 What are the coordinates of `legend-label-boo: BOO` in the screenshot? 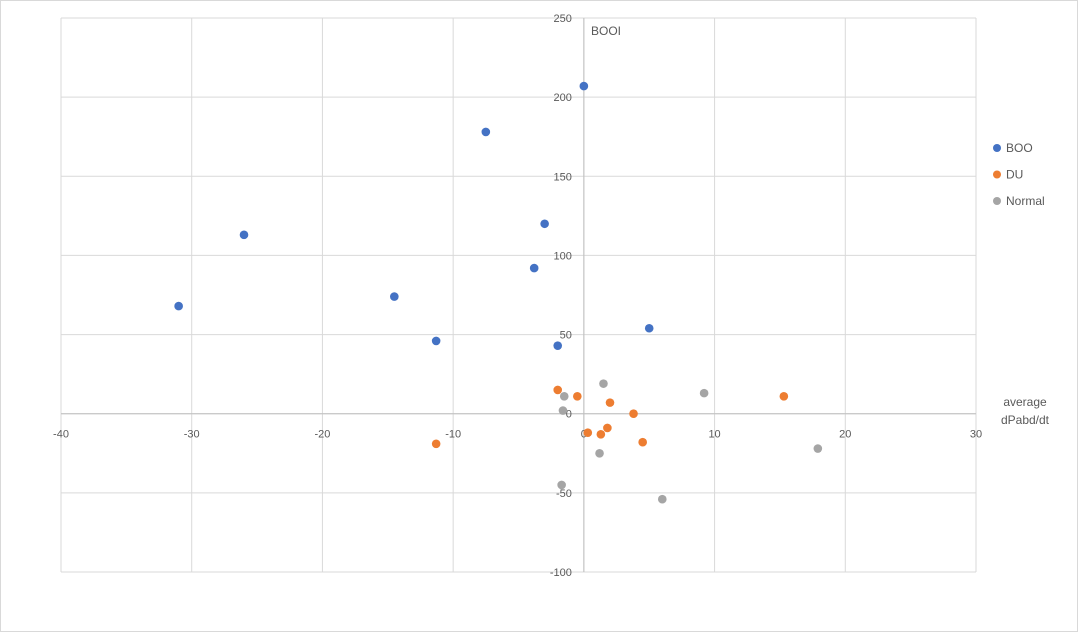 It's located at (1019, 148).